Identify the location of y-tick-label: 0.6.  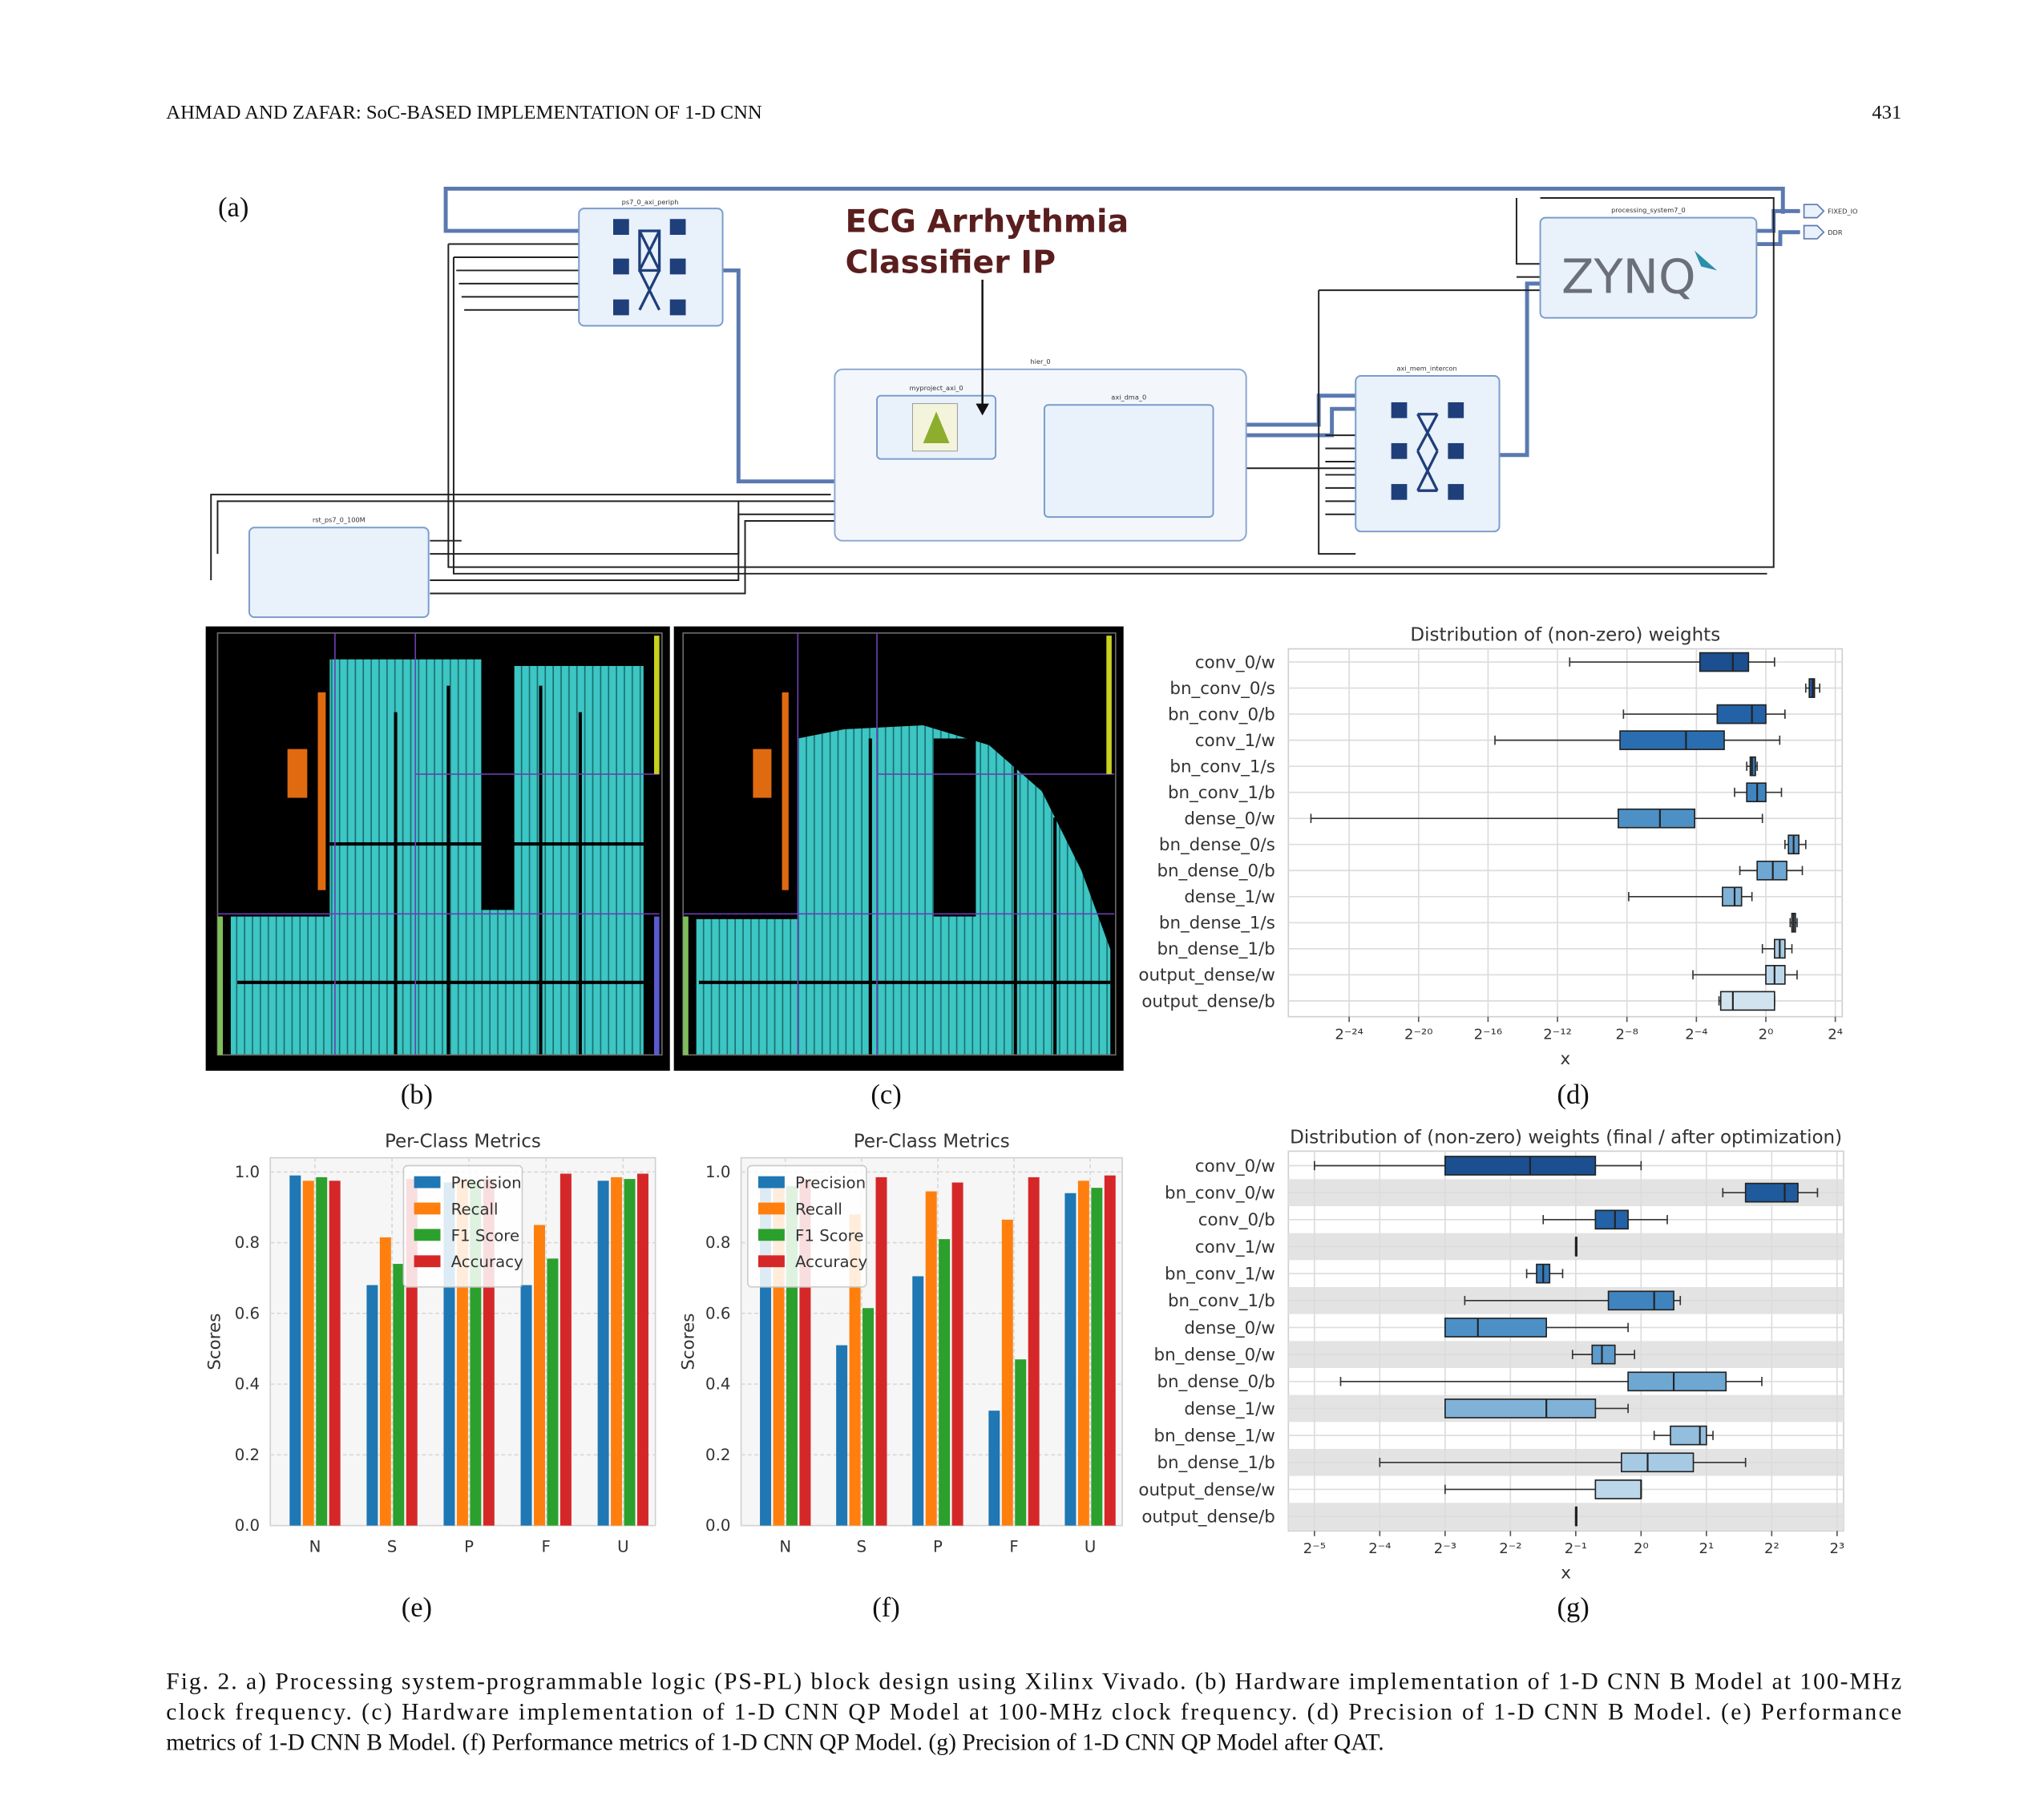
(247, 1313).